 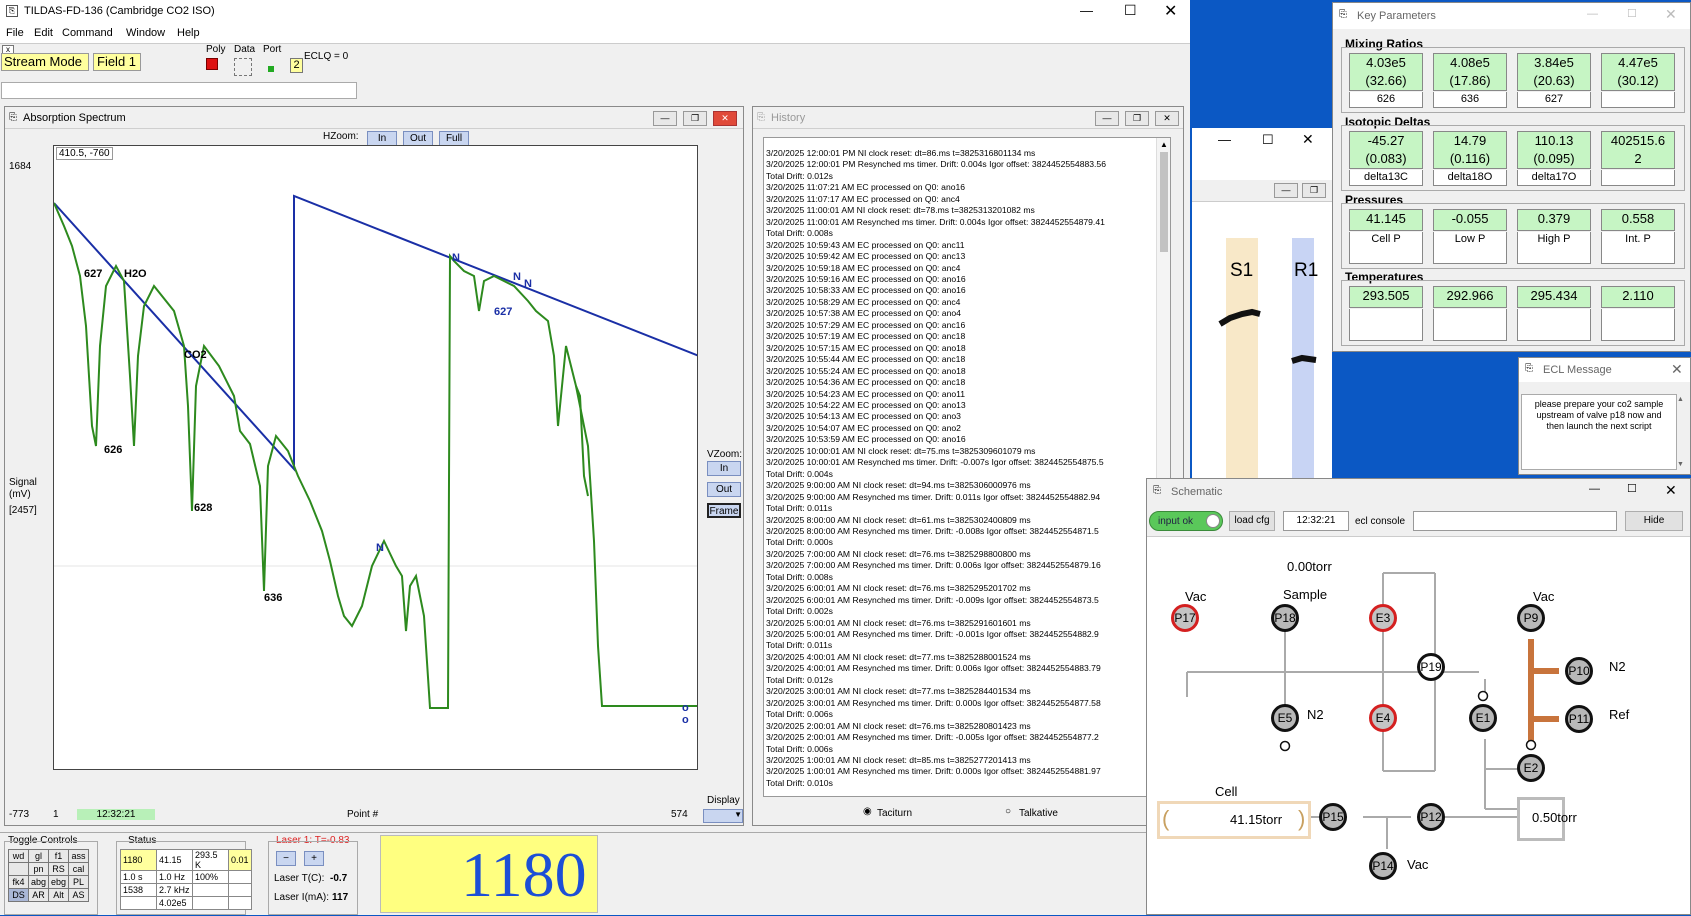 I want to click on toggle-button: AR, so click(x=38, y=895).